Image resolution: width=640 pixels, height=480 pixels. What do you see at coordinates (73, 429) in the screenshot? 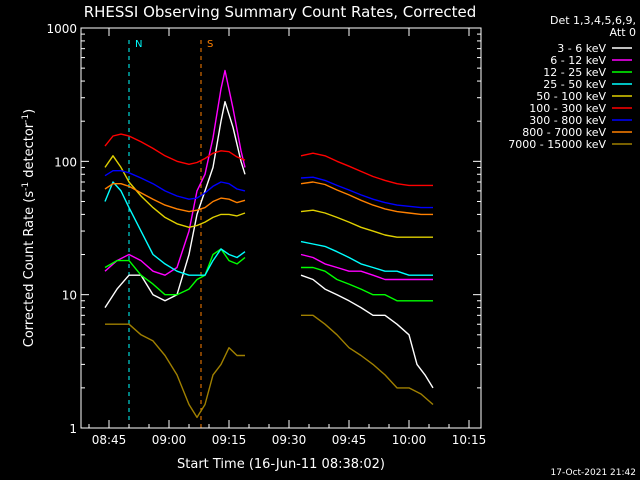
I see `y-tick-label: 1` at bounding box center [73, 429].